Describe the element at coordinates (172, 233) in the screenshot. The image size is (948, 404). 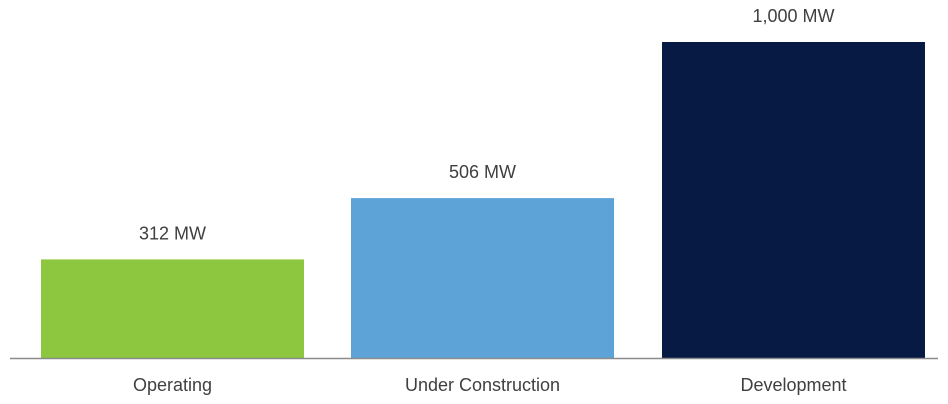
I see `data-label-operating: 312 MW` at that location.